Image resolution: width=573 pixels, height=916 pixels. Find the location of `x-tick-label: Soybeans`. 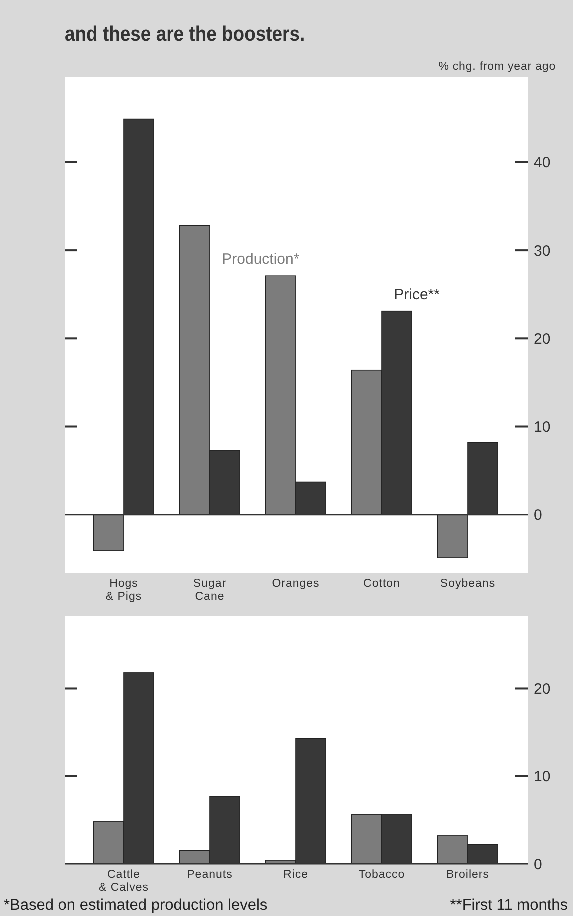

x-tick-label: Soybeans is located at coordinates (468, 584).